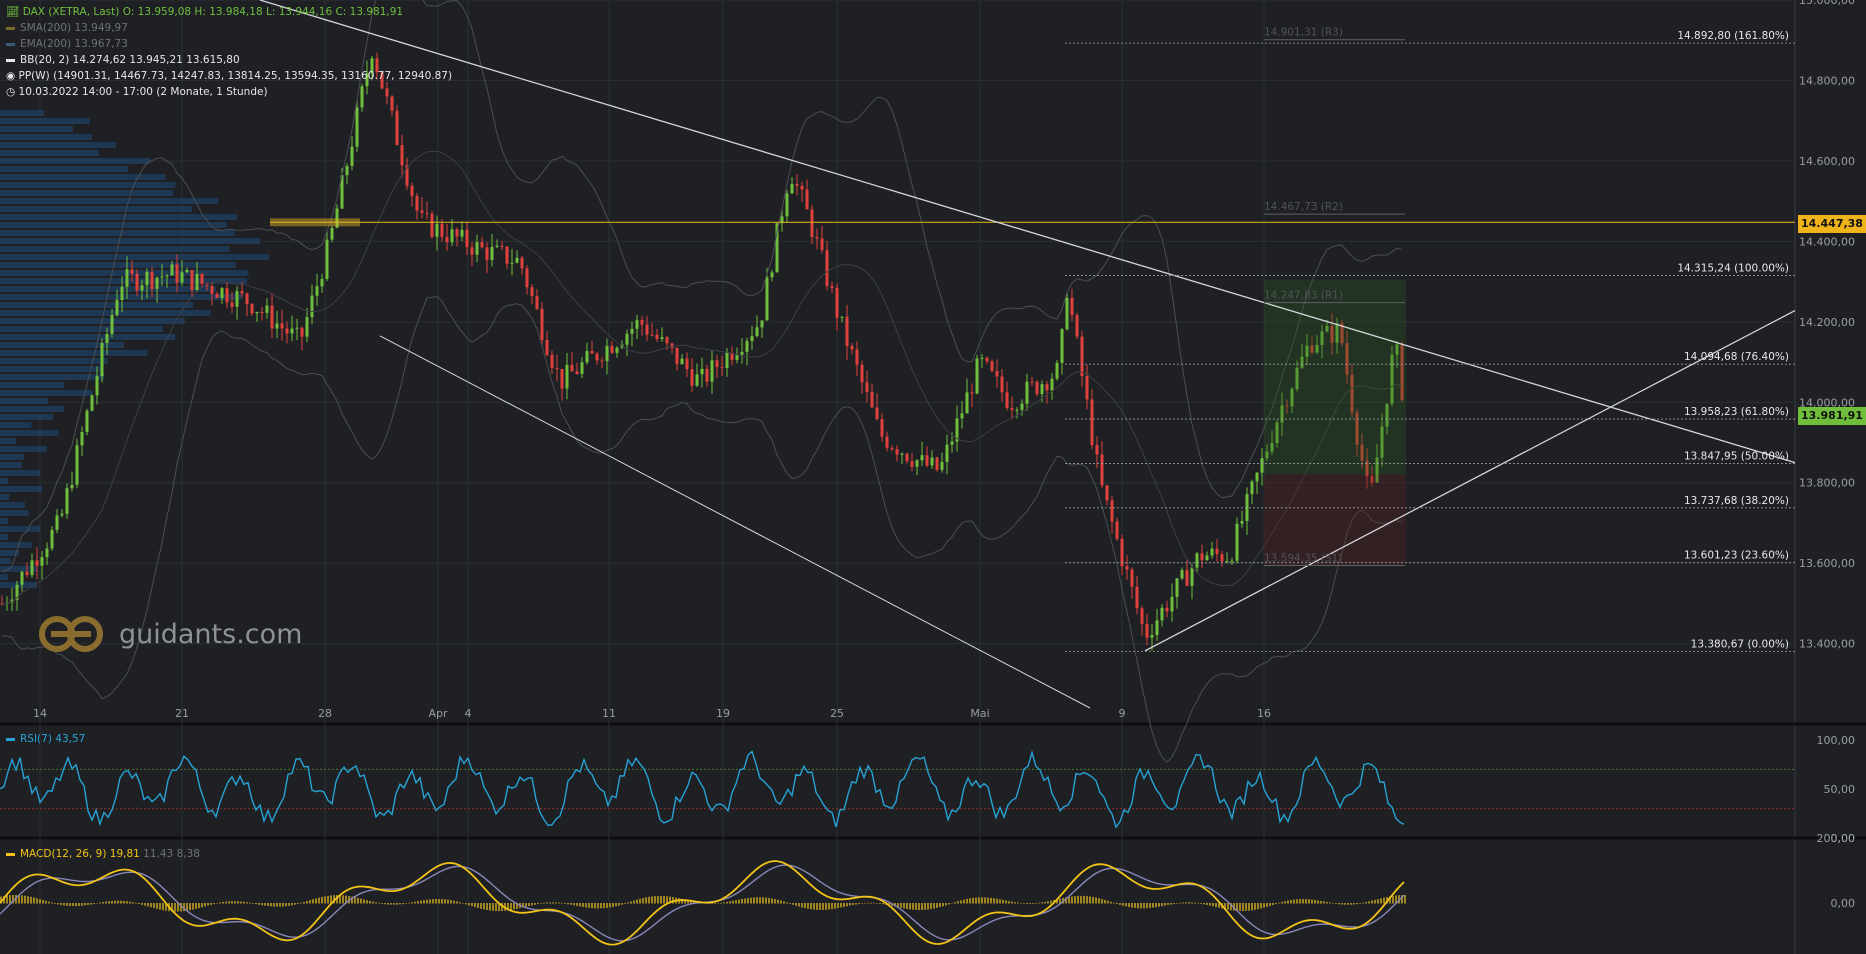 This screenshot has height=954, width=1866. What do you see at coordinates (1303, 558) in the screenshot?
I see `pivot-level-label: 13.594,35 (S1)` at bounding box center [1303, 558].